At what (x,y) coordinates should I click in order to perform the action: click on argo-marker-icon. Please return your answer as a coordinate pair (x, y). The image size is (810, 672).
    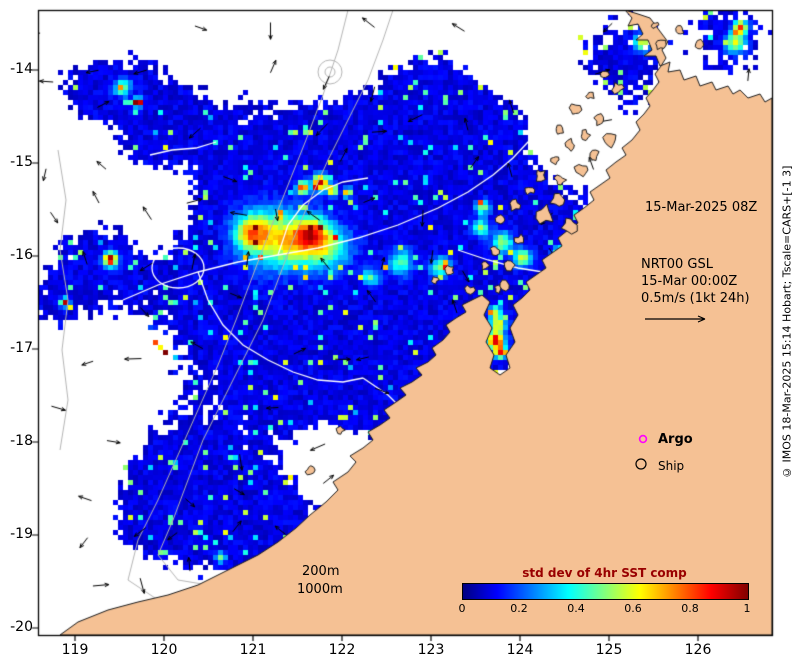
    Looking at the image, I should click on (643, 439).